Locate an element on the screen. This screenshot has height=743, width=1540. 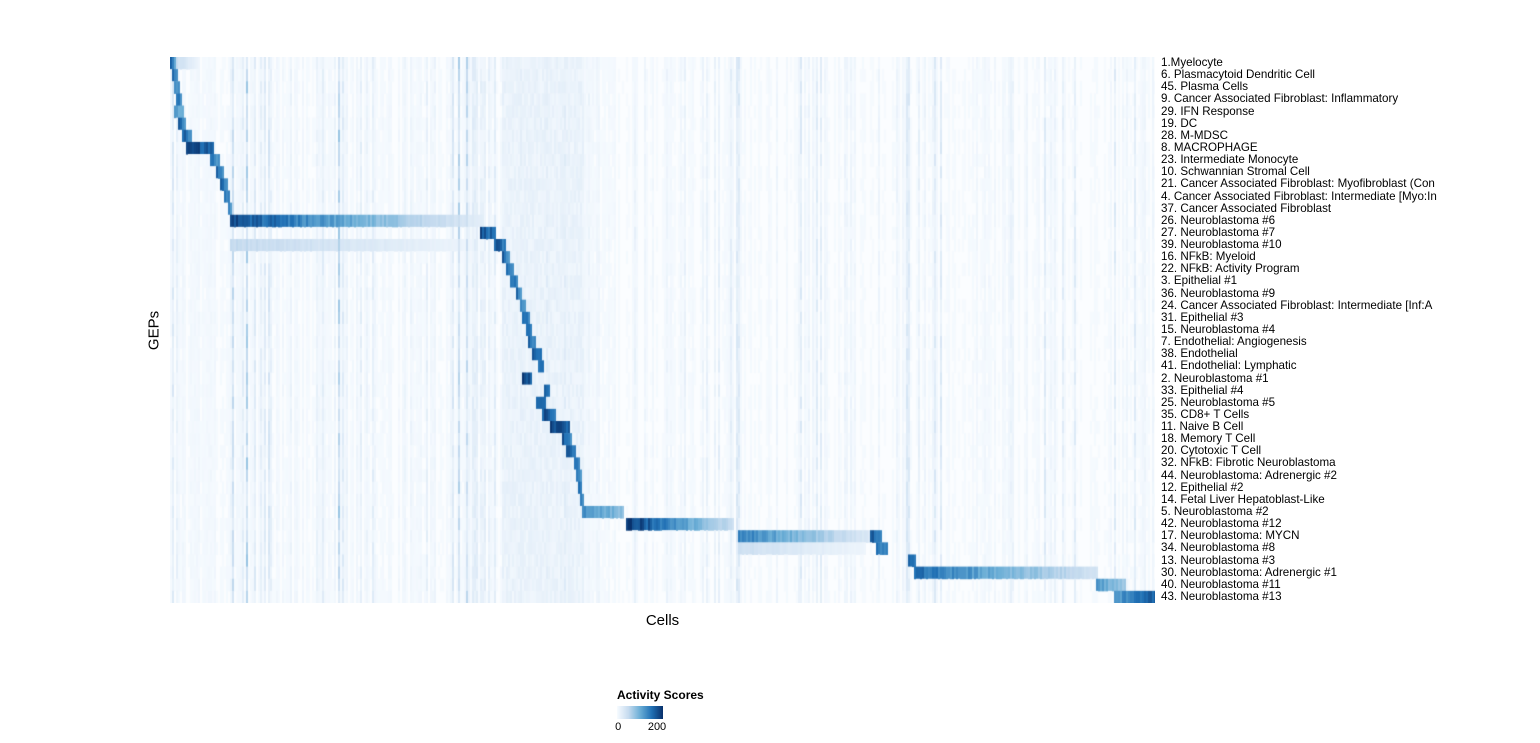
row-label: 39. Neuroblastoma #10 is located at coordinates (1221, 245).